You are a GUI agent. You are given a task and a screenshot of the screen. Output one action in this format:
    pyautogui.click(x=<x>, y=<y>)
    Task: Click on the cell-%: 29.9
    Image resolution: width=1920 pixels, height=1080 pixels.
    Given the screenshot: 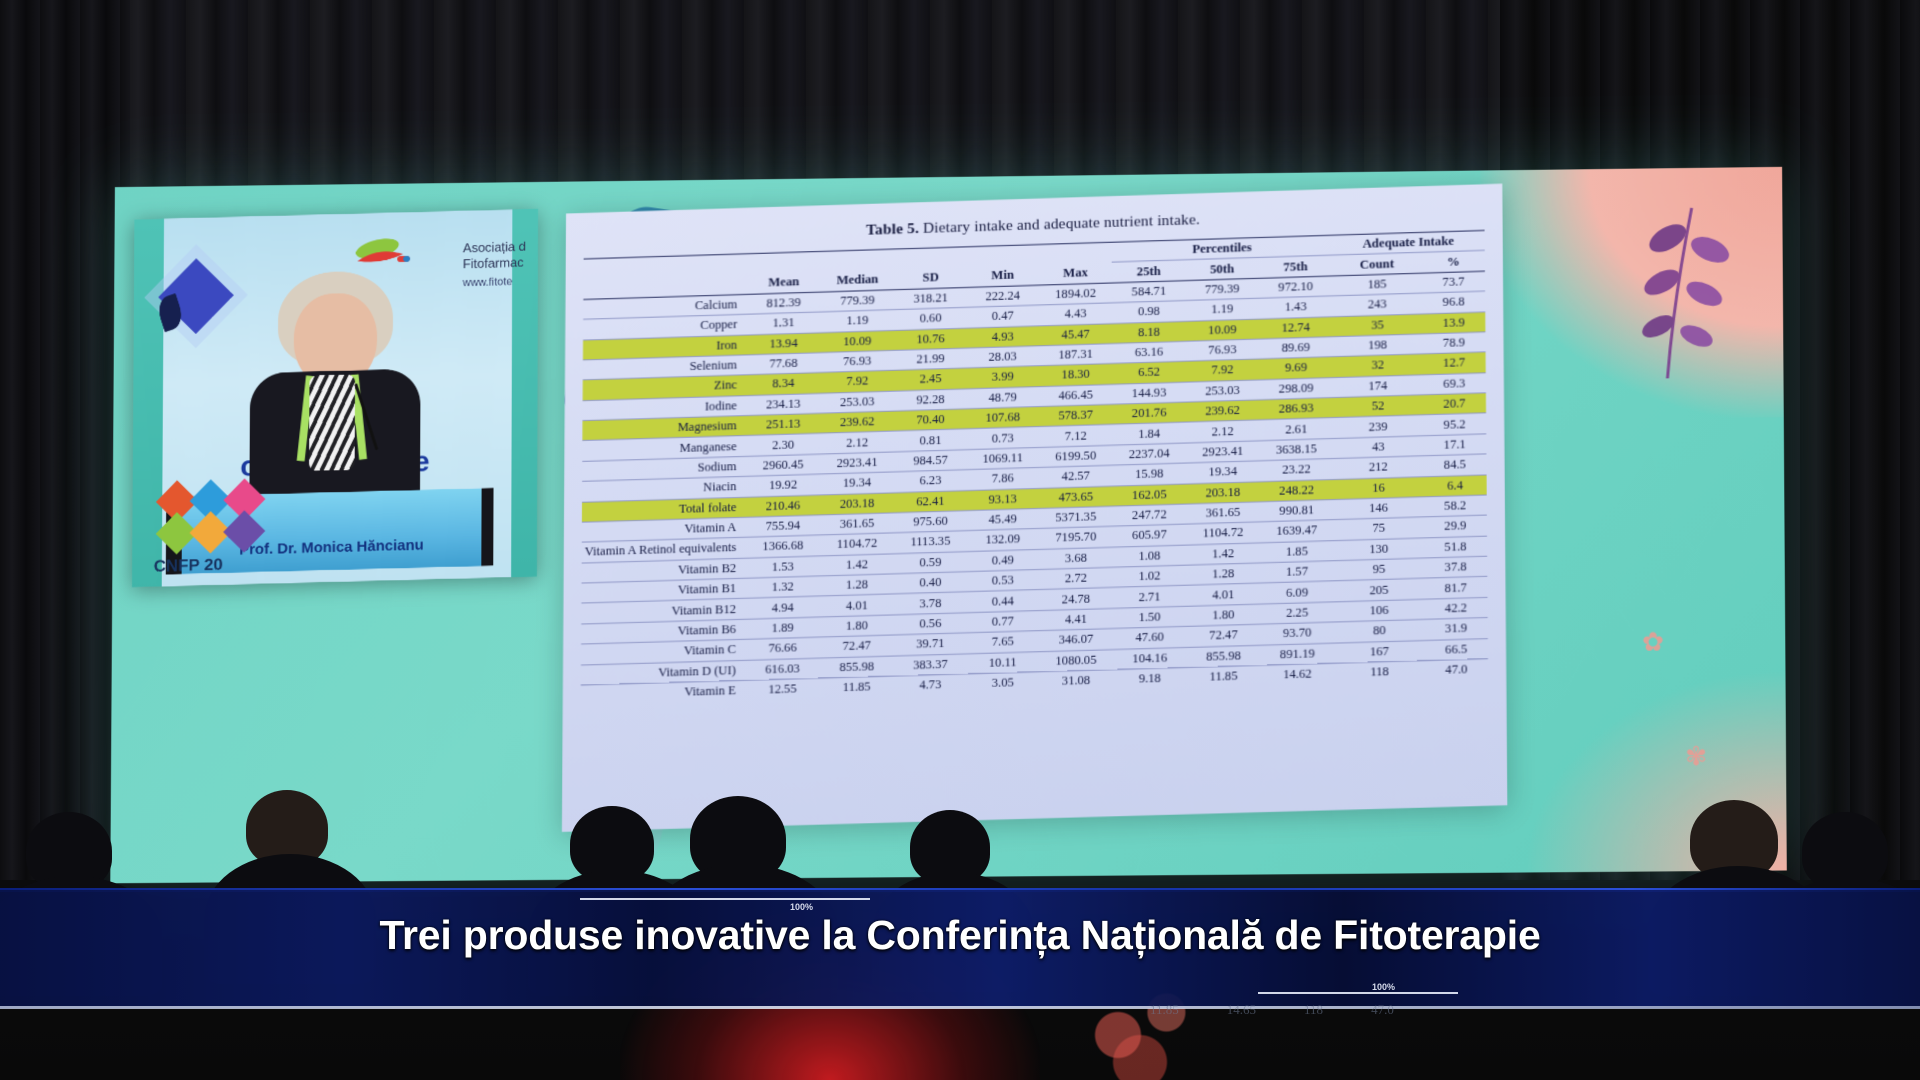 What is the action you would take?
    pyautogui.click(x=1455, y=526)
    